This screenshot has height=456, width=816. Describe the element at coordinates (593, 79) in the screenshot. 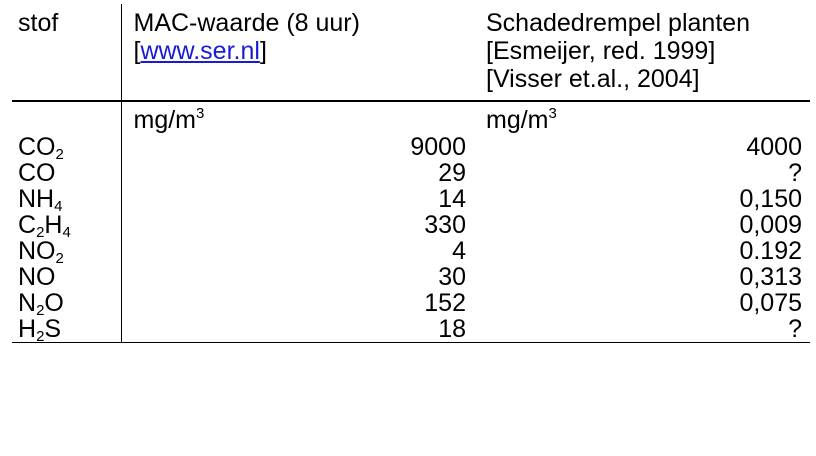

I see `header-schade-source-2: [Visser et.al., 2004]` at that location.